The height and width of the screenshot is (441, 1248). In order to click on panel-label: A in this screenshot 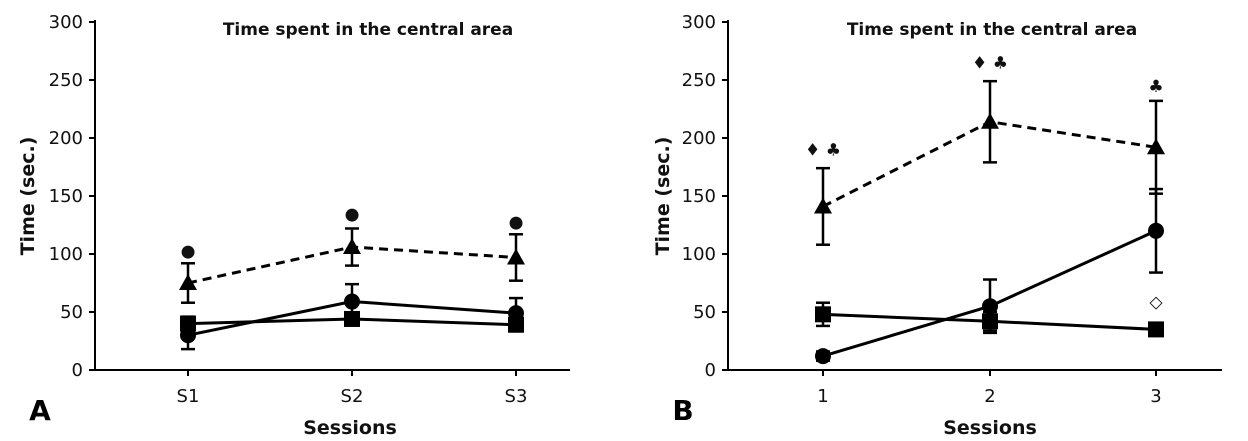, I will do `click(40, 410)`.